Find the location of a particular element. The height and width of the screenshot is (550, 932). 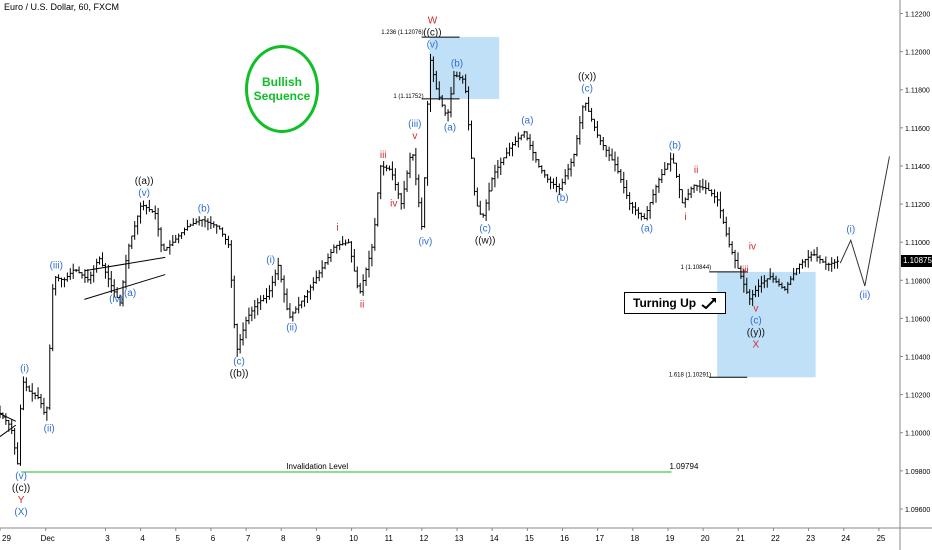

x-tick-label: 24 is located at coordinates (845, 538).